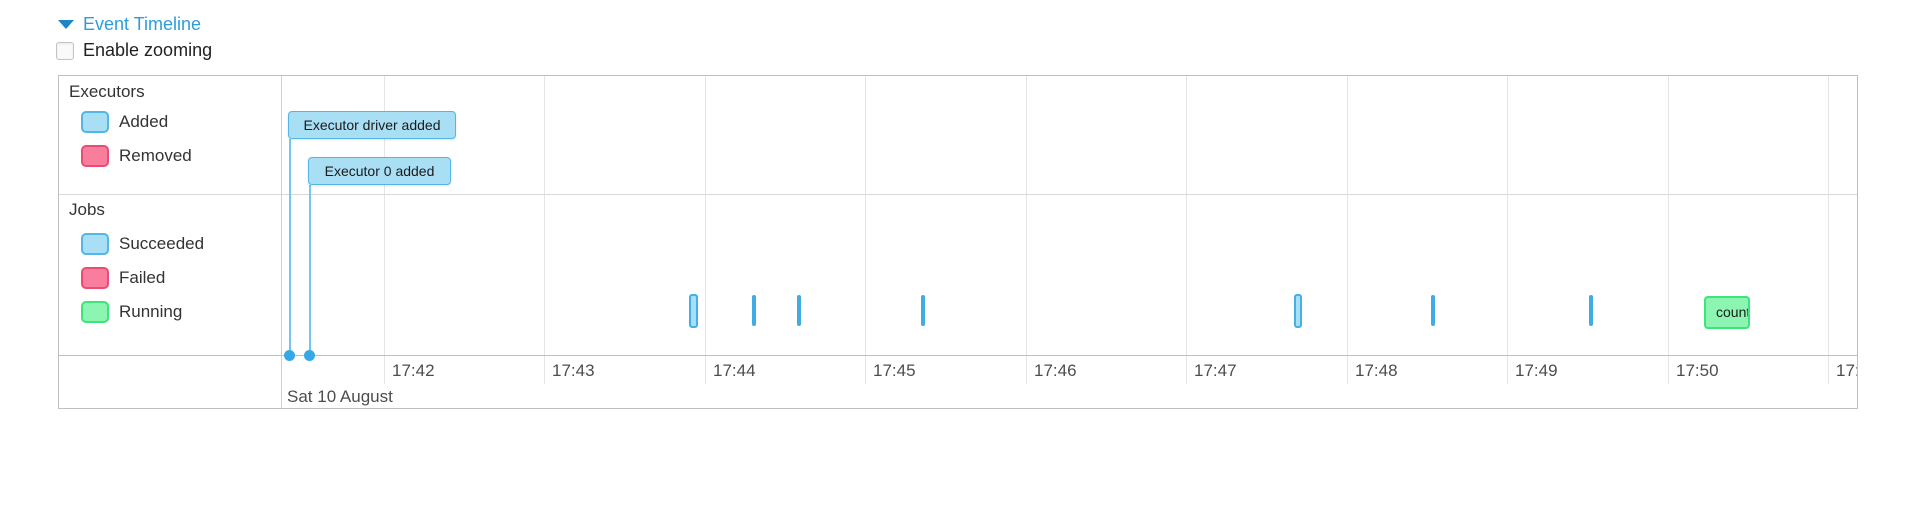 The width and height of the screenshot is (1920, 521). Describe the element at coordinates (1846, 370) in the screenshot. I see `axis-tick-label: 17:51` at that location.